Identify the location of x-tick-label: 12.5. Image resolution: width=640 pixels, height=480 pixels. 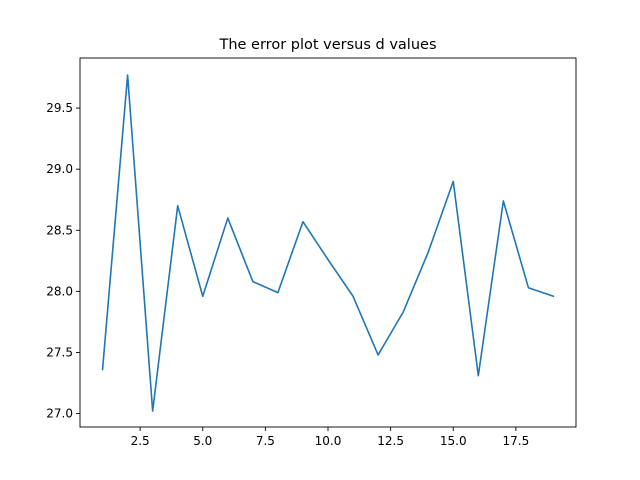
(390, 441).